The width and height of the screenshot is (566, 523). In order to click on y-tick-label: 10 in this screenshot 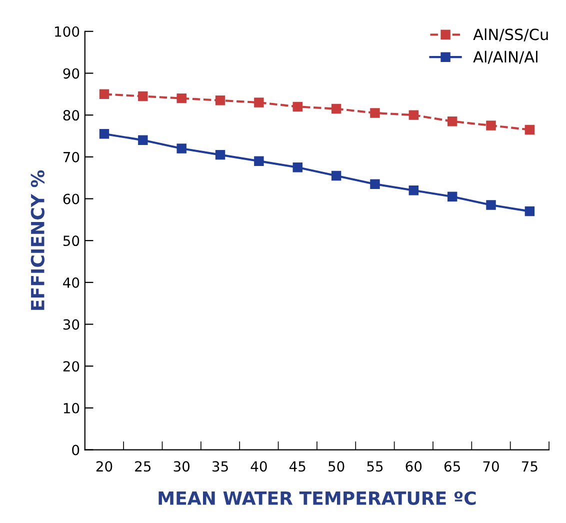, I will do `click(72, 408)`.